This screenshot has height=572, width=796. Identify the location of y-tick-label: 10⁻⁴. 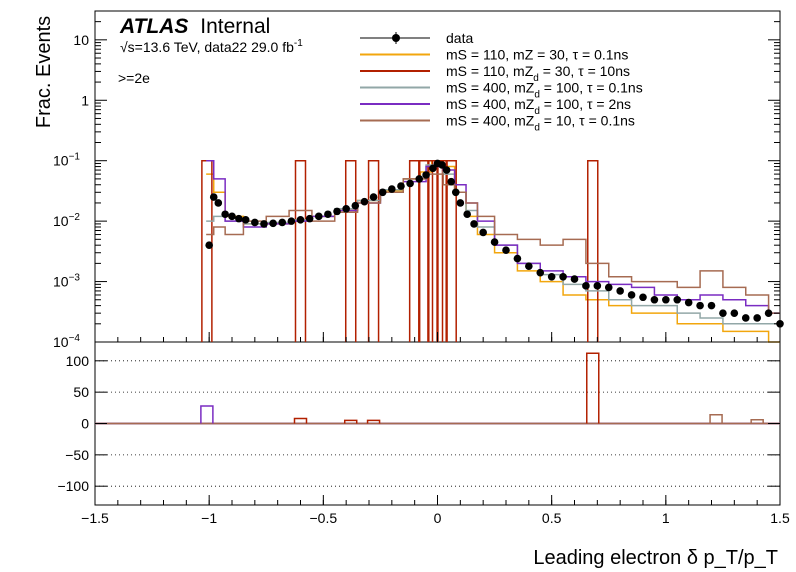
(66, 341).